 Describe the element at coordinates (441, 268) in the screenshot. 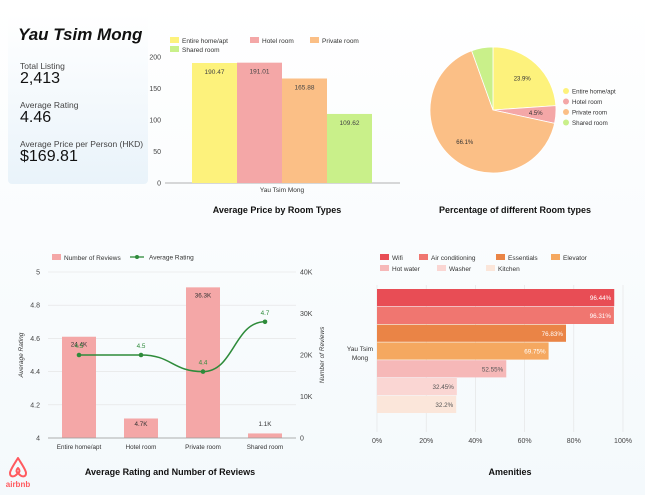

I see `amenity-legend-5-swatch` at that location.